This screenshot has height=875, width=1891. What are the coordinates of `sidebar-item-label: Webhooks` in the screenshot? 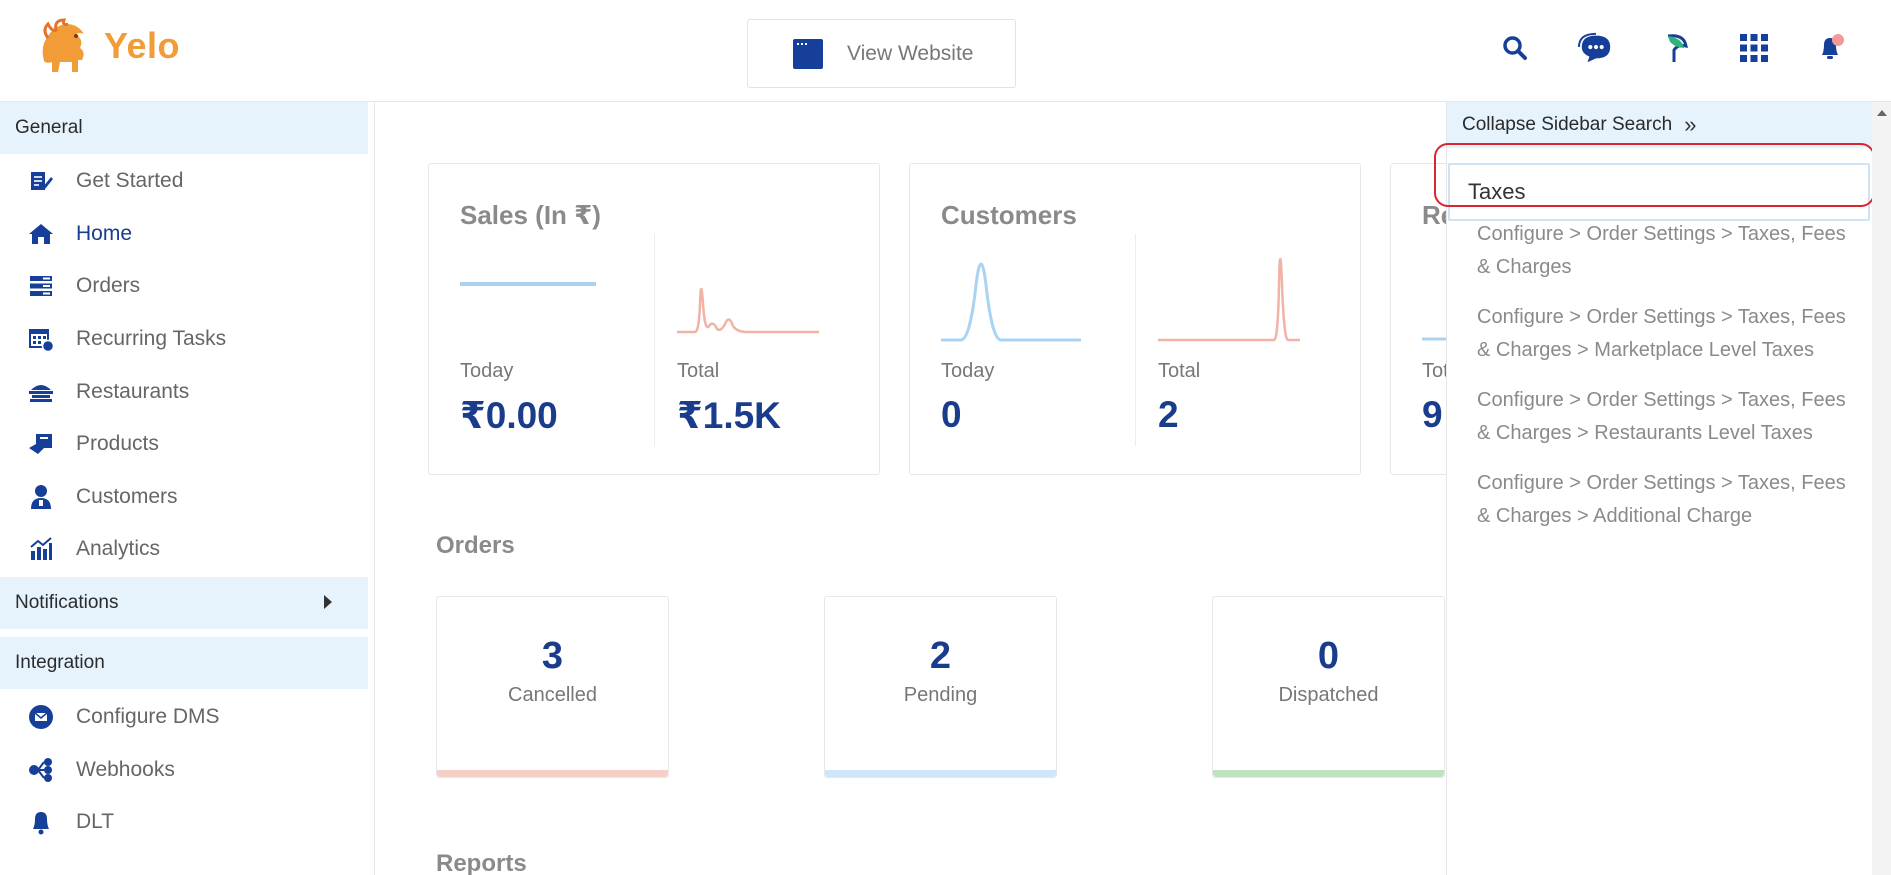 It's located at (125, 769).